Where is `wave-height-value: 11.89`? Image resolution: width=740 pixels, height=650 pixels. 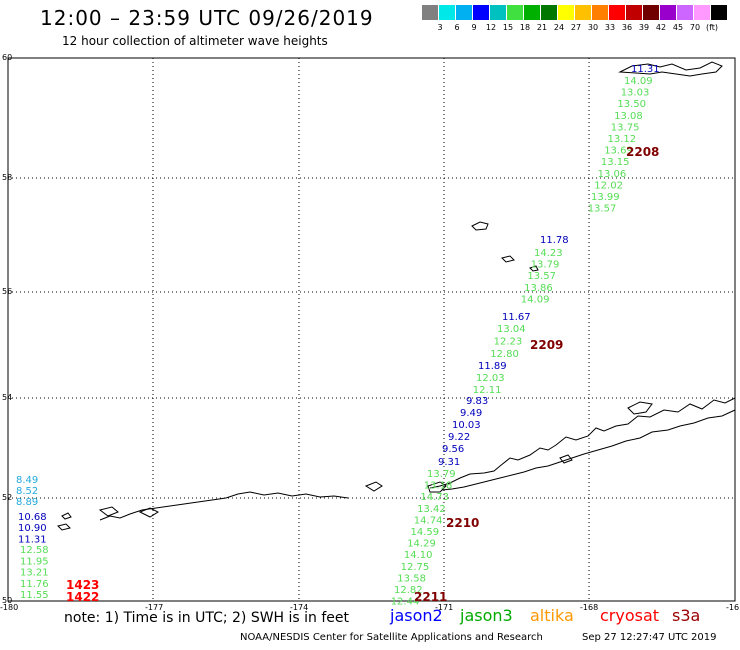
wave-height-value: 11.89 is located at coordinates (492, 366).